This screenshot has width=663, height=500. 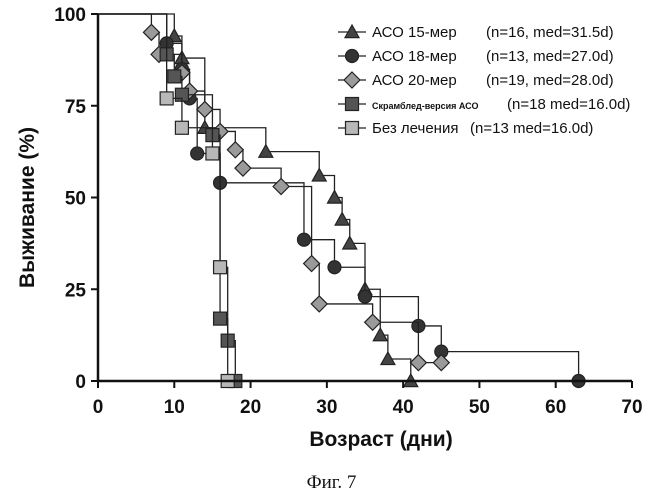 I want to click on legend-stats: (n=13 med=16.0d), so click(x=531, y=128).